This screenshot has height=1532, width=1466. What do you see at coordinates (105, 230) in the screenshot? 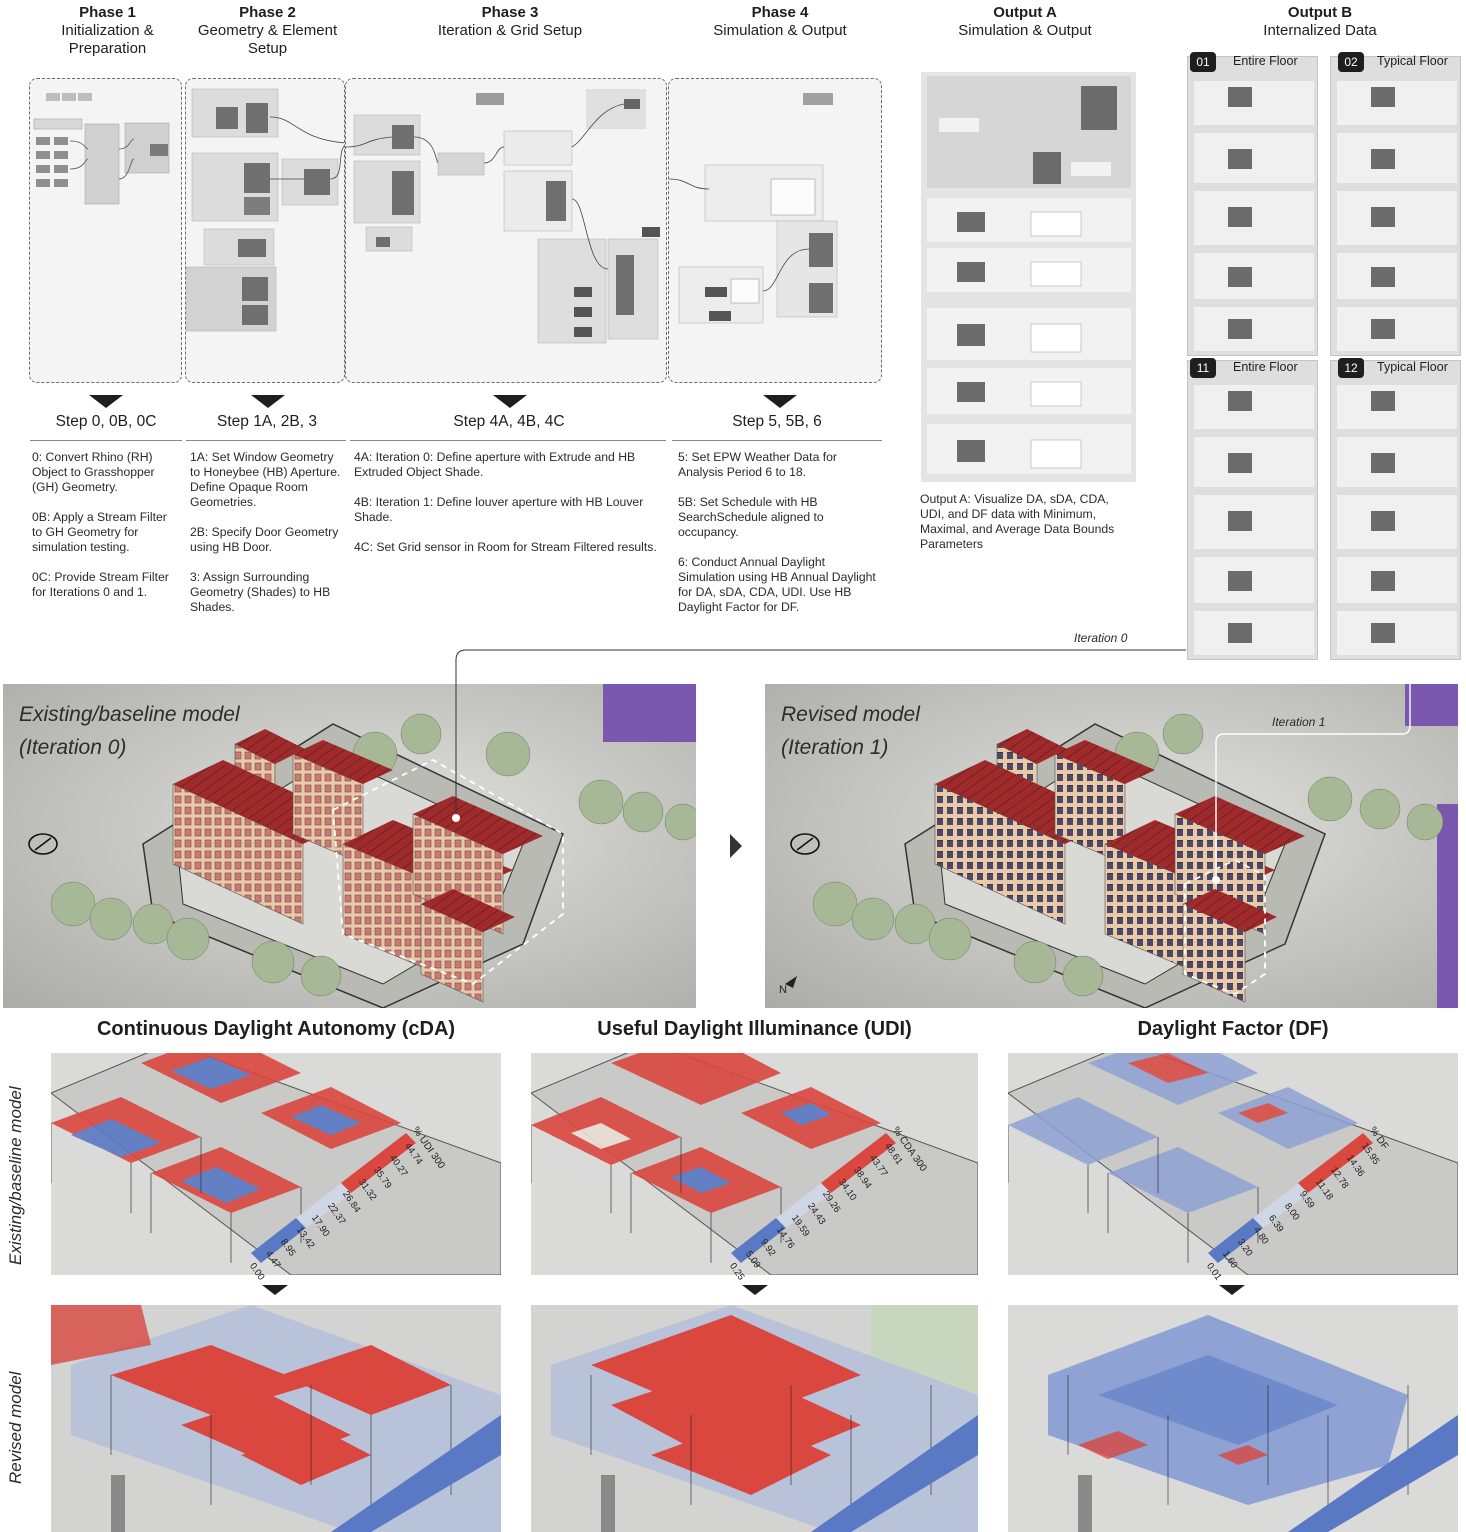
I see `gh-phase1-box` at bounding box center [105, 230].